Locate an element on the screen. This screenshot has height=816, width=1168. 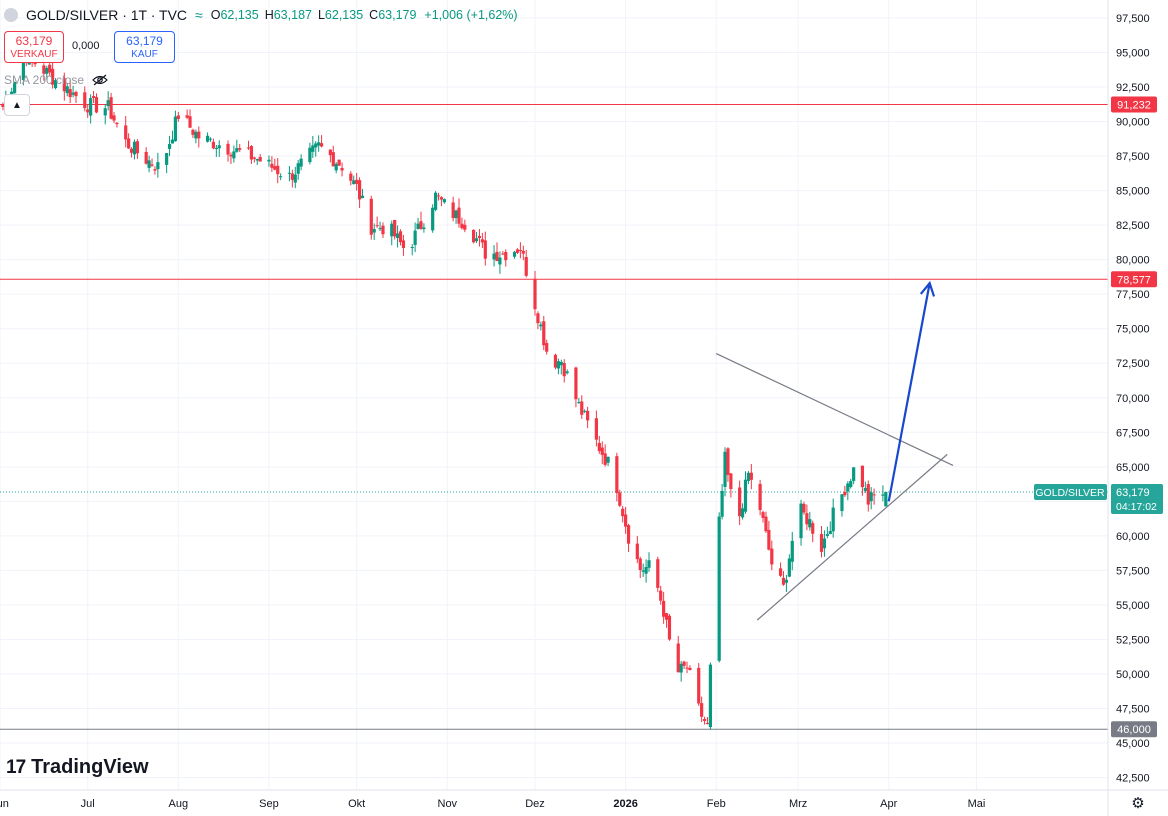
time-axis: Jun Jul Aug Sep Okt Nov Dez 2026 Feb Mrz Apr Mai is located at coordinates (584, 799).